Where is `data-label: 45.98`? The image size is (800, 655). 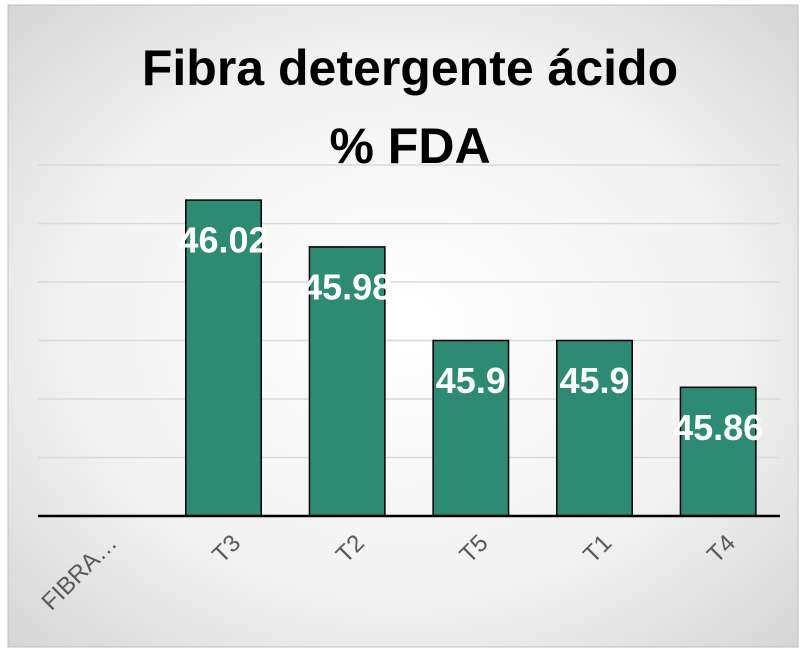 data-label: 45.98 is located at coordinates (347, 286).